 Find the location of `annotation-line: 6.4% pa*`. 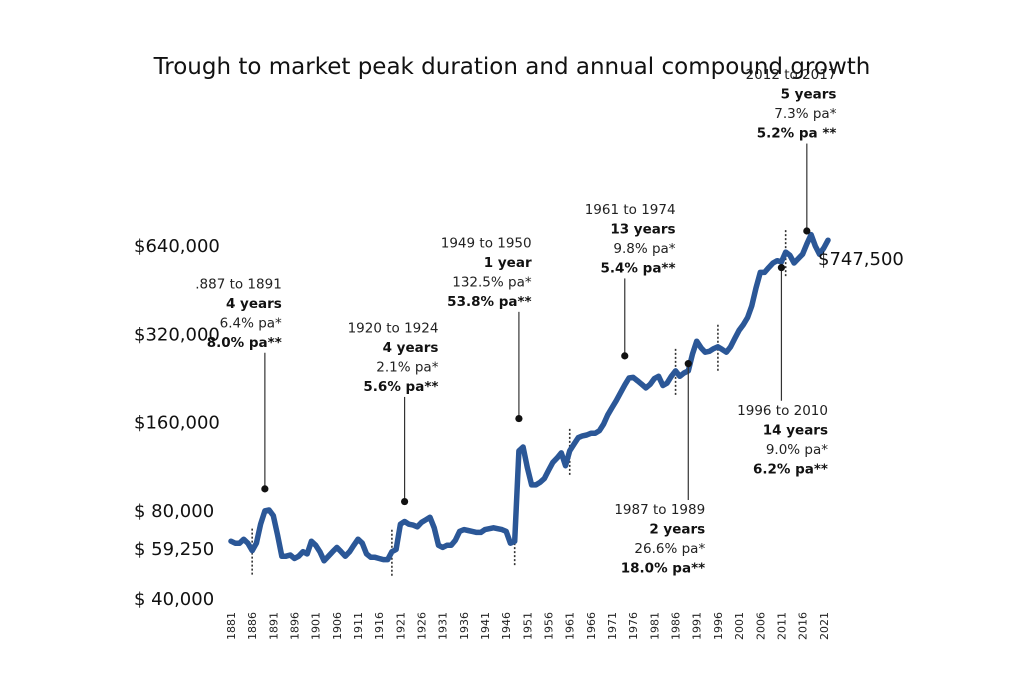

annotation-line: 6.4% pa* is located at coordinates (251, 323).